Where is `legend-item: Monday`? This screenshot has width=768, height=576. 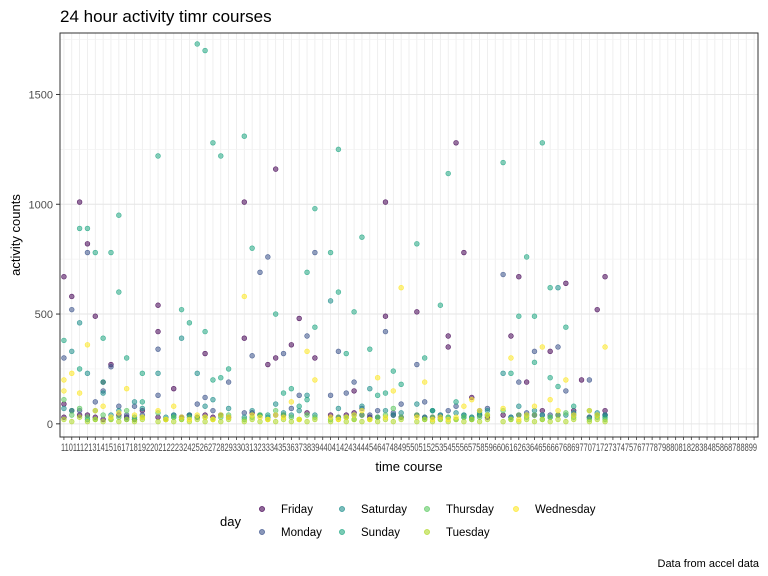 legend-item: Monday is located at coordinates (290, 533).